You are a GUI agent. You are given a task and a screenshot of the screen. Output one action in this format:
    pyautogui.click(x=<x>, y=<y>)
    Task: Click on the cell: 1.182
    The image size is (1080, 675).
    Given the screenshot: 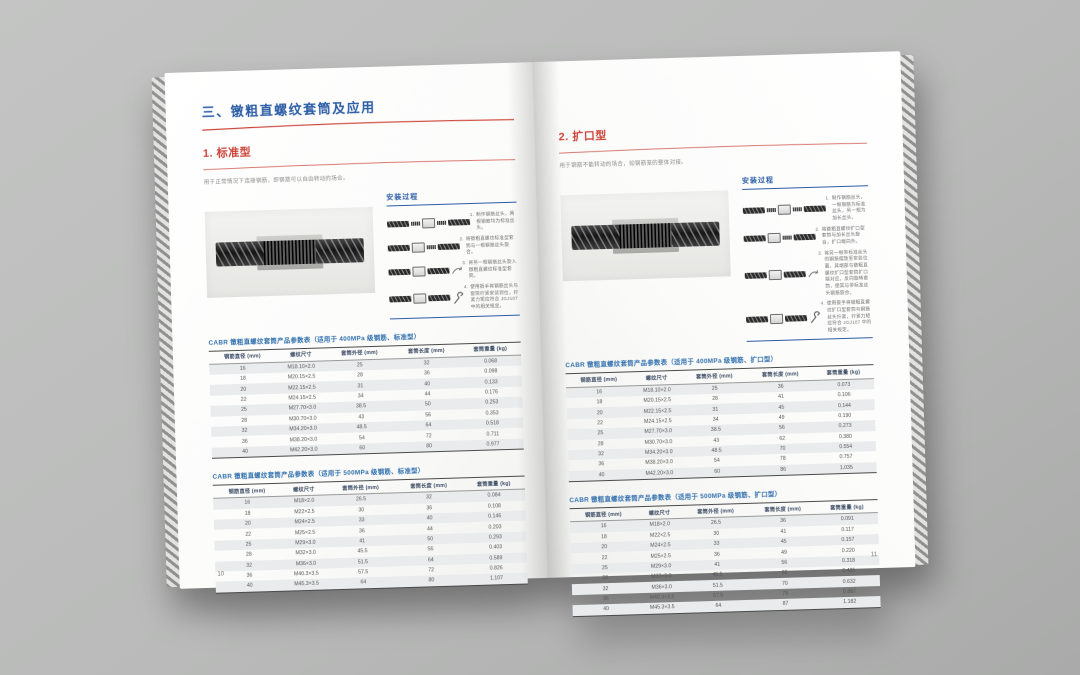 What is the action you would take?
    pyautogui.click(x=850, y=602)
    